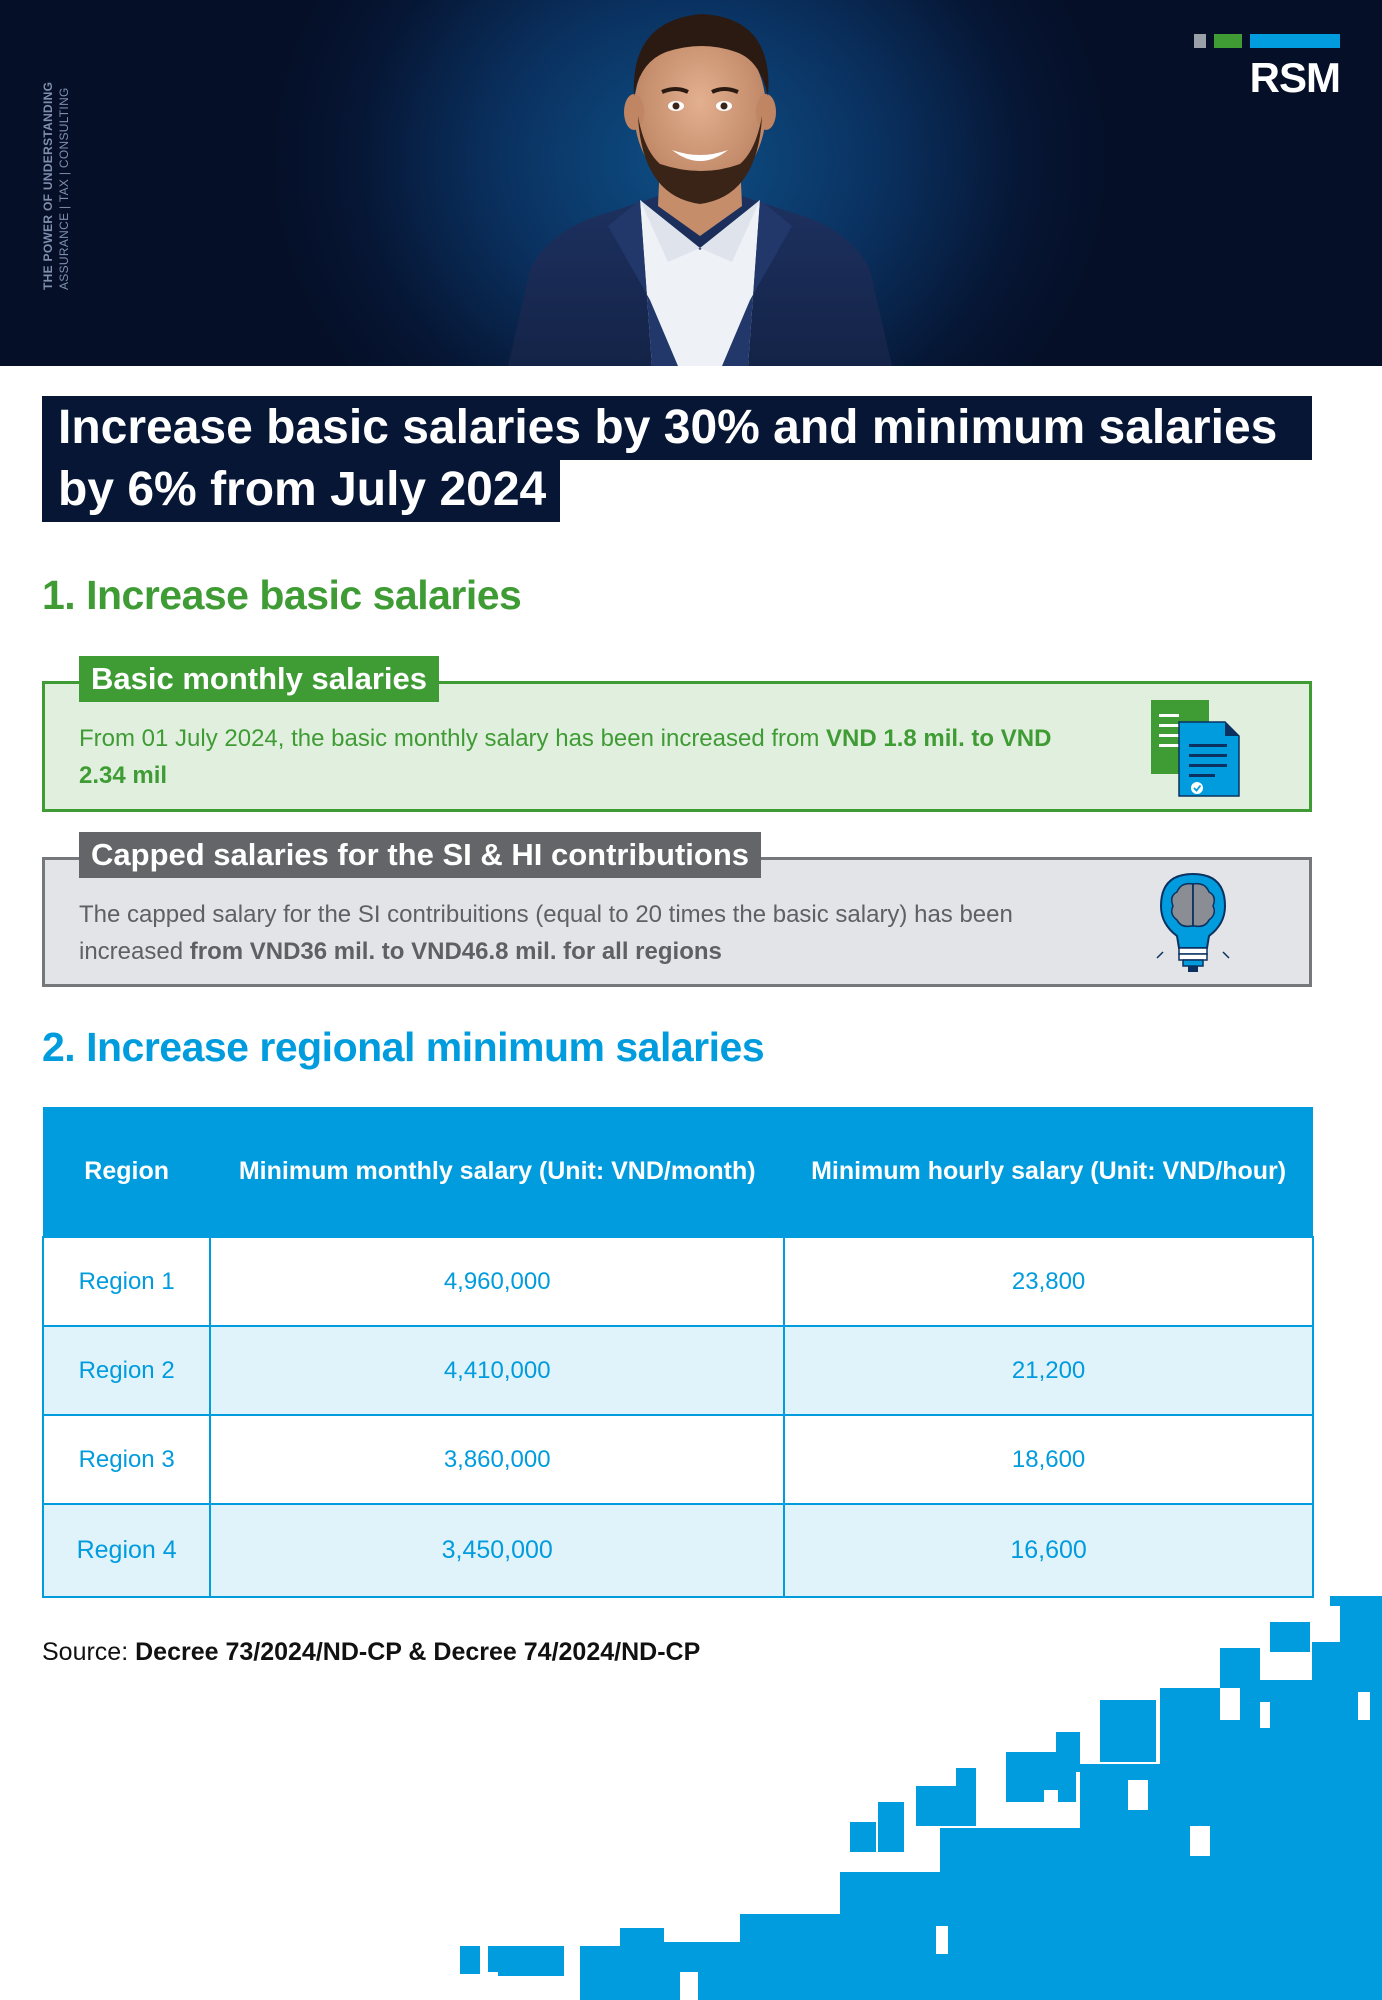 The image size is (1382, 2000). I want to click on documents-icon, so click(1195, 748).